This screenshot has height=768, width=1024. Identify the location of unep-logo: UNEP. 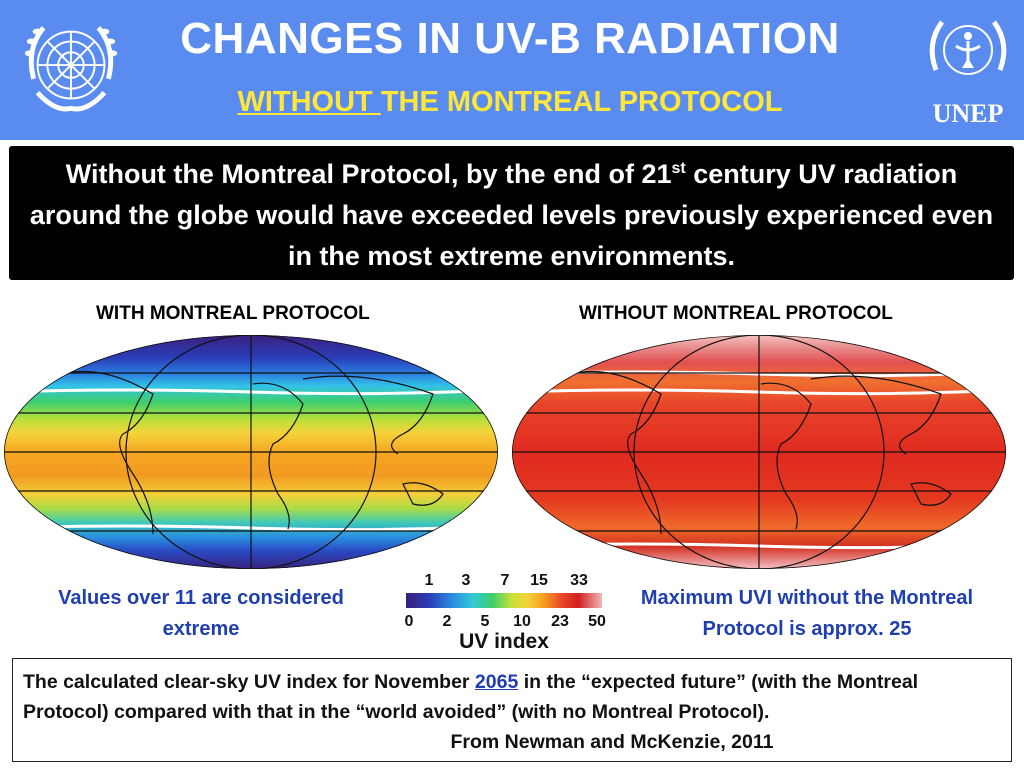
(968, 70).